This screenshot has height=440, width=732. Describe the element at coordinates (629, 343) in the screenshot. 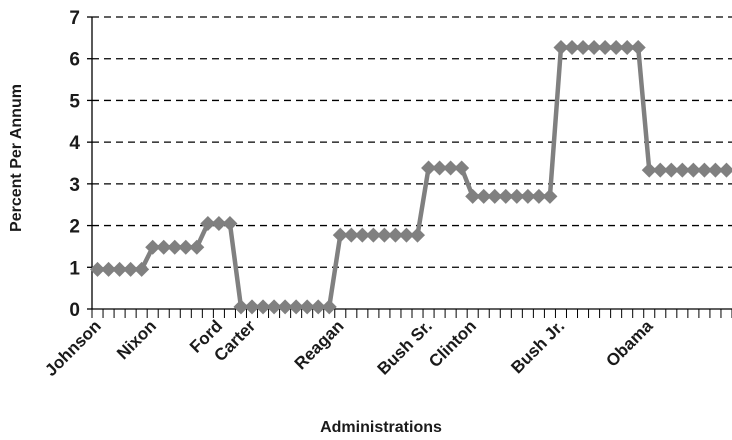

I see `x-tick-label: Obama` at that location.